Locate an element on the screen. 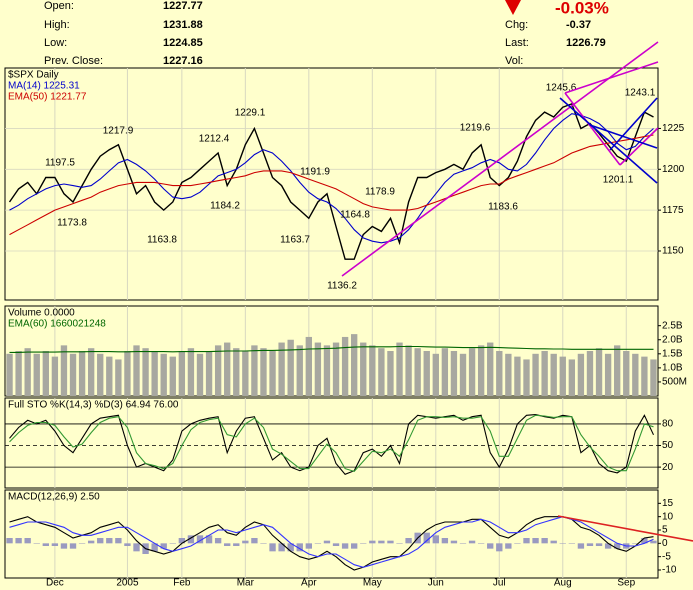  low-label: Low: is located at coordinates (55, 43).